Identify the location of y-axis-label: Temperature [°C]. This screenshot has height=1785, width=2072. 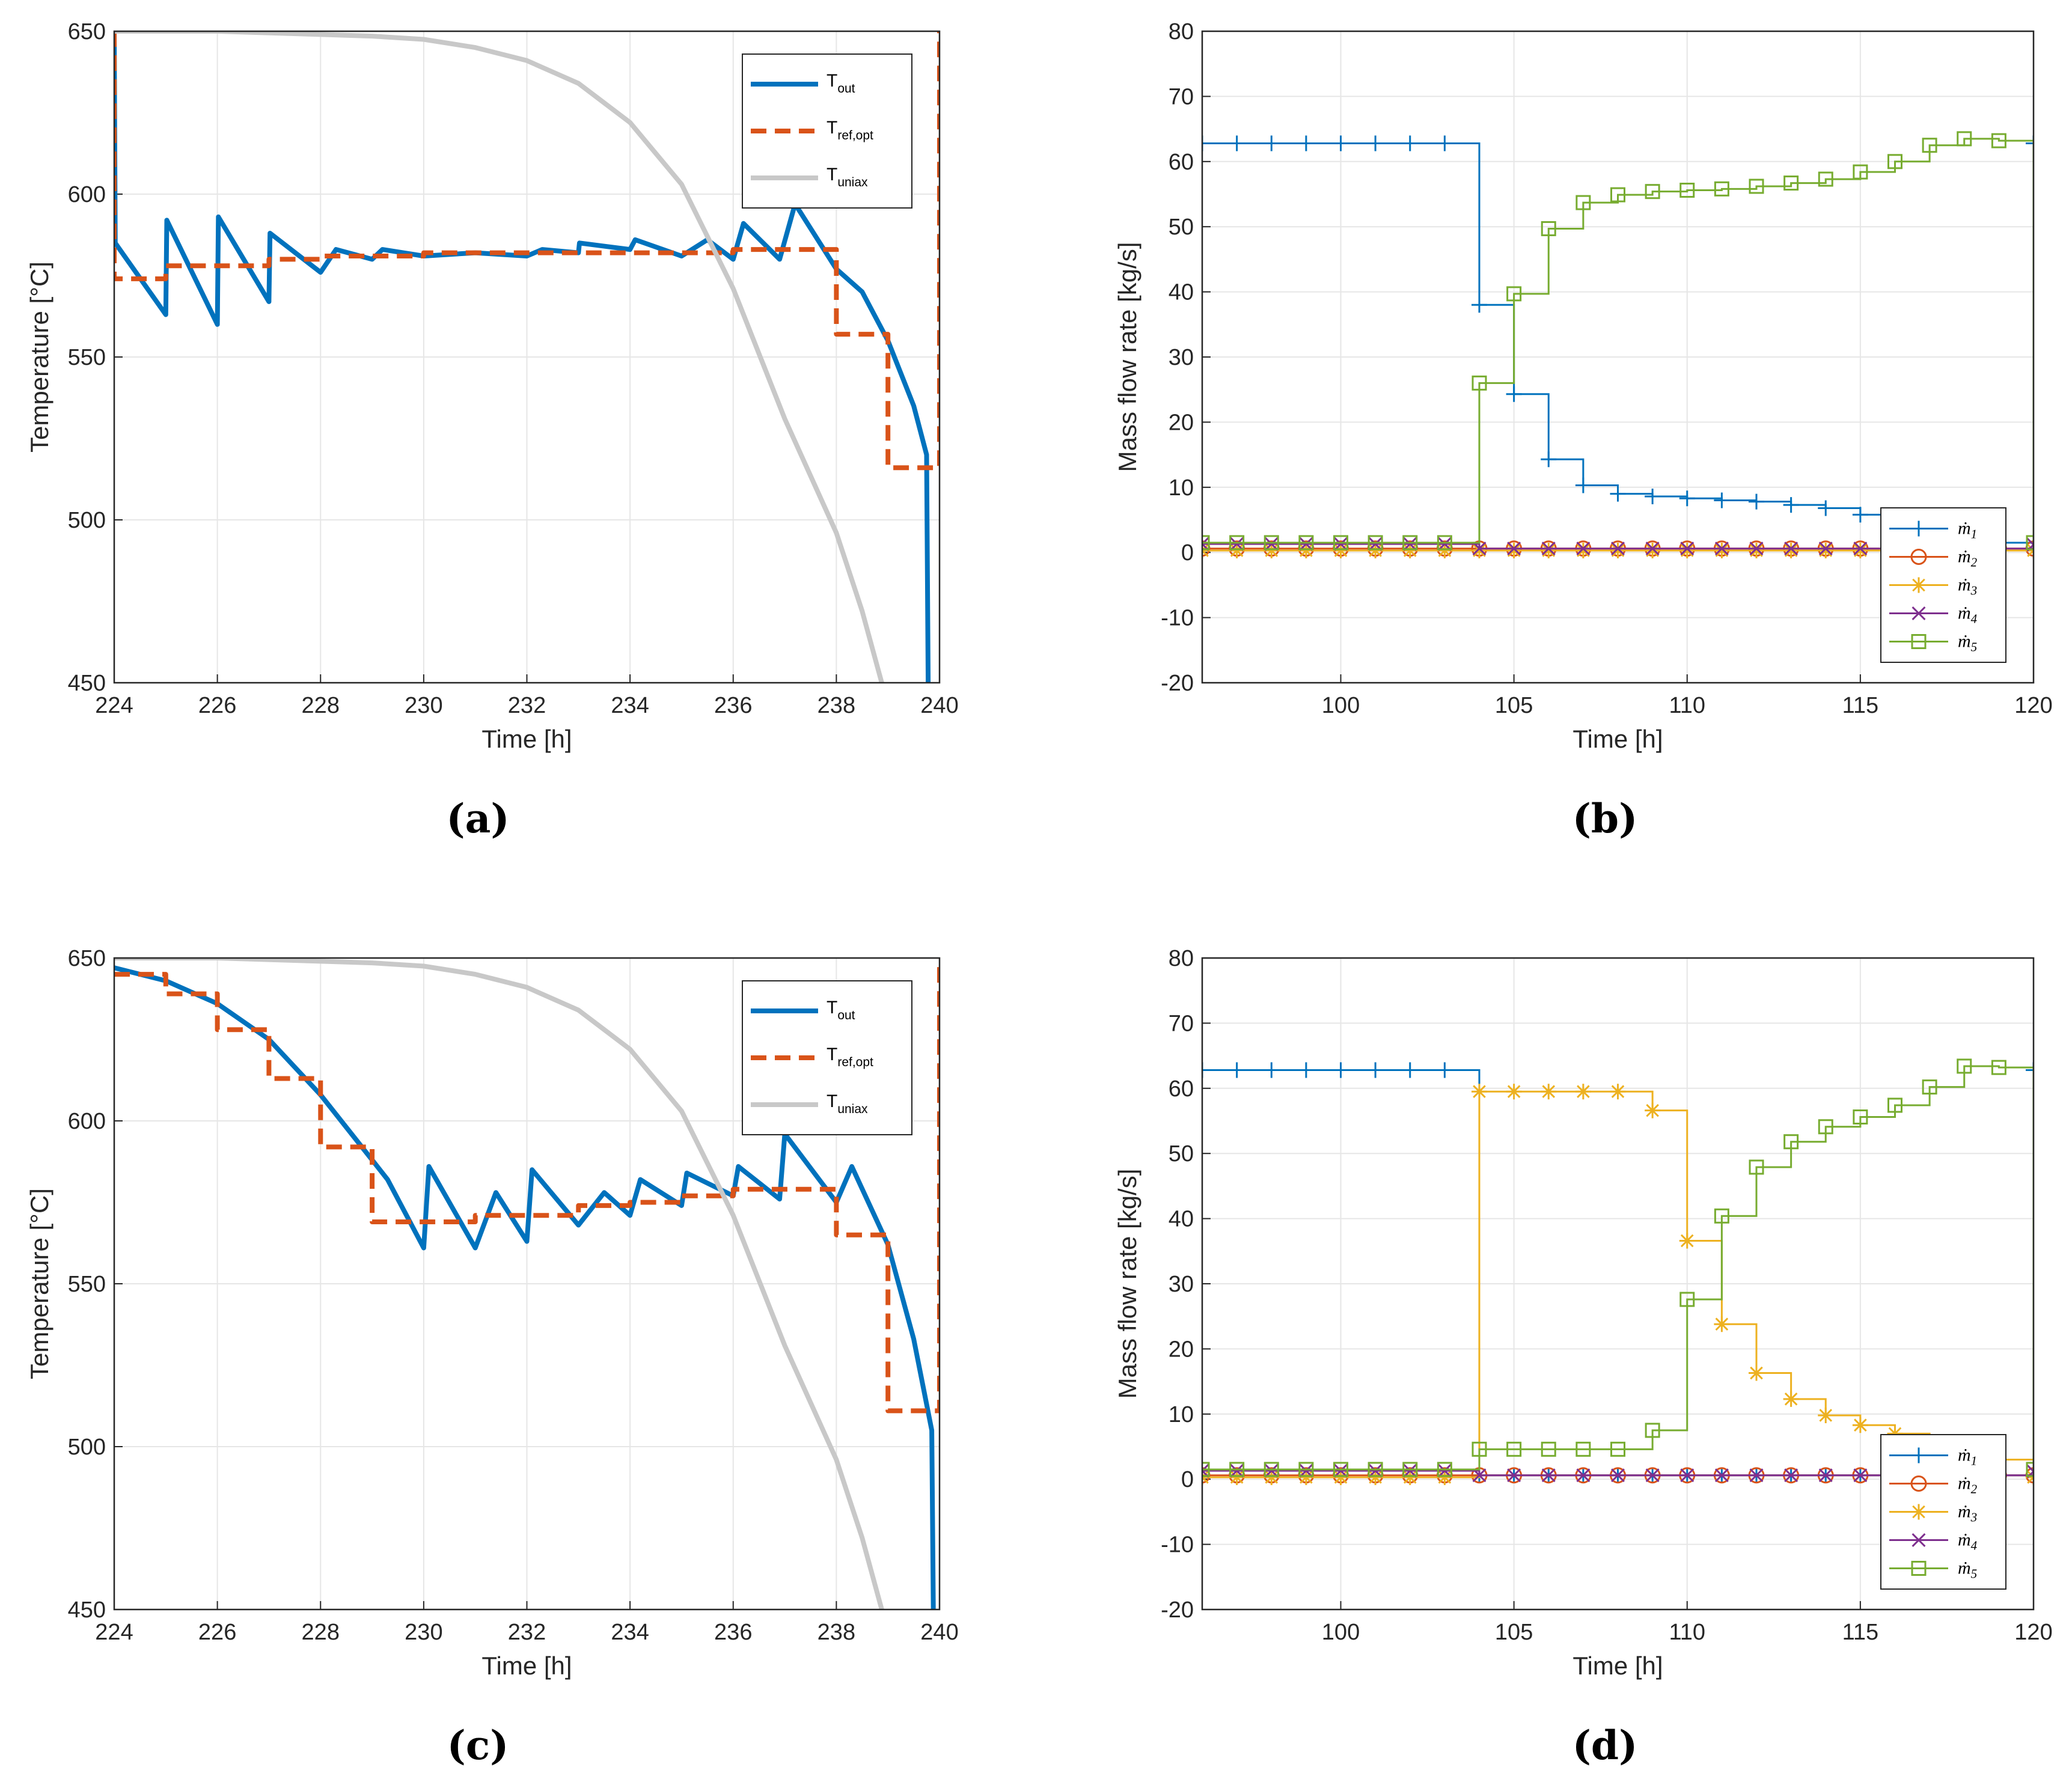
(39, 357).